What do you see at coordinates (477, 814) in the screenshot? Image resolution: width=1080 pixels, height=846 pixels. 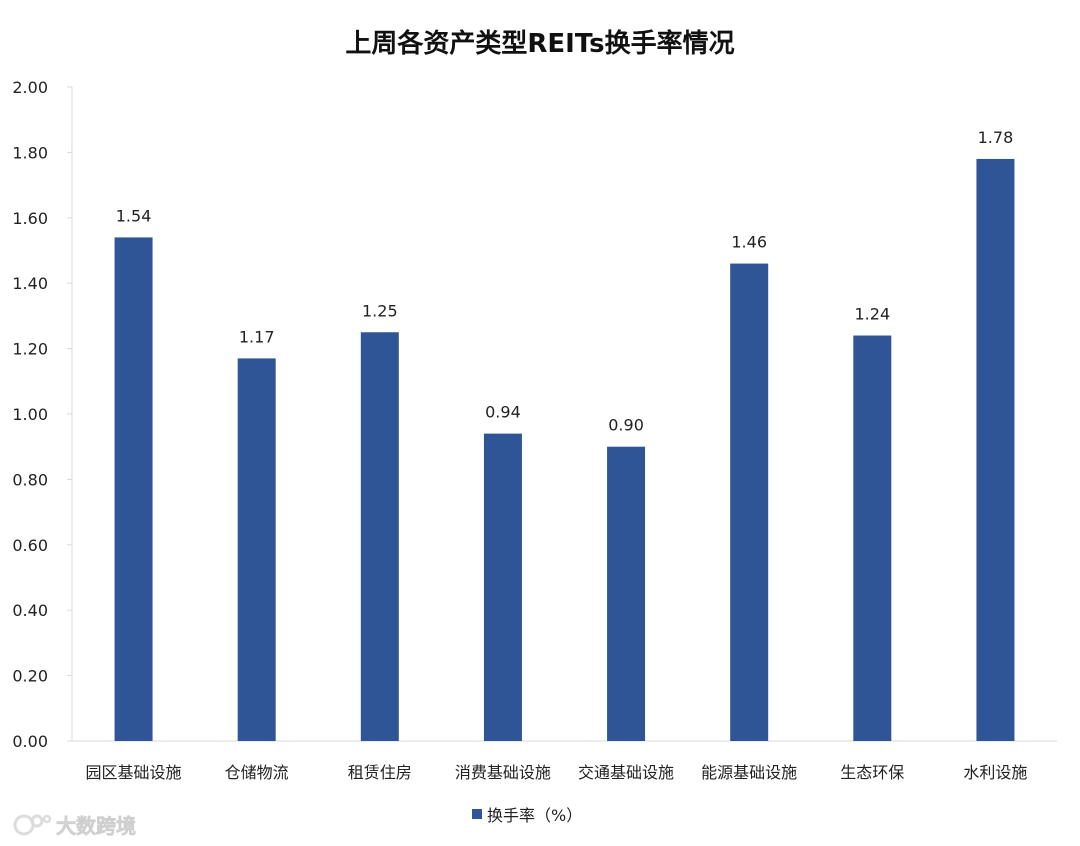 I see `legend-swatch` at bounding box center [477, 814].